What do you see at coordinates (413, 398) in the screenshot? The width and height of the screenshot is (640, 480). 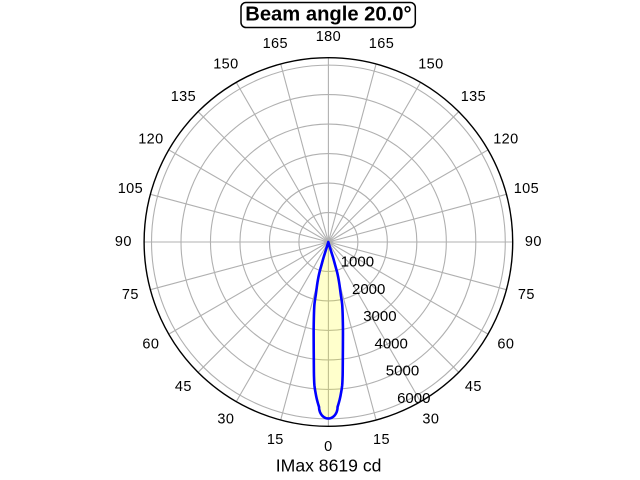 I see `svg-text: 6000` at bounding box center [413, 398].